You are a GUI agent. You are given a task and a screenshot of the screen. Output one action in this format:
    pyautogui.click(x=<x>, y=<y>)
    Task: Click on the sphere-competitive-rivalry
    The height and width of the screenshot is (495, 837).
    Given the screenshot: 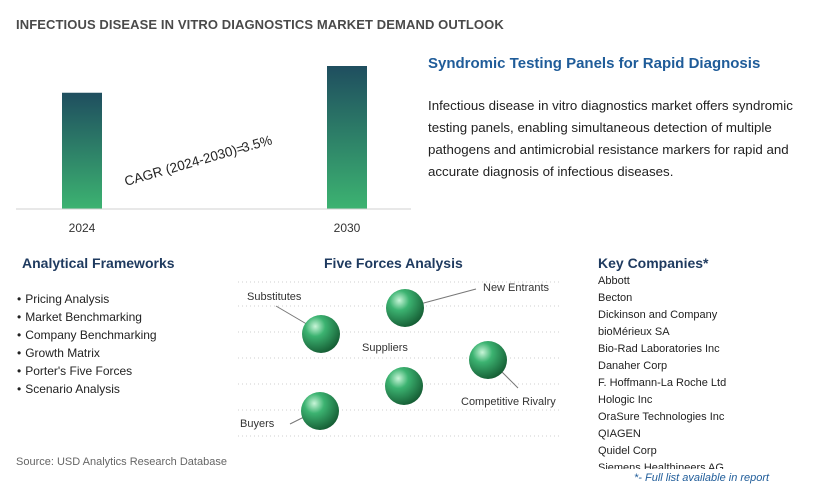 What is the action you would take?
    pyautogui.click(x=488, y=360)
    